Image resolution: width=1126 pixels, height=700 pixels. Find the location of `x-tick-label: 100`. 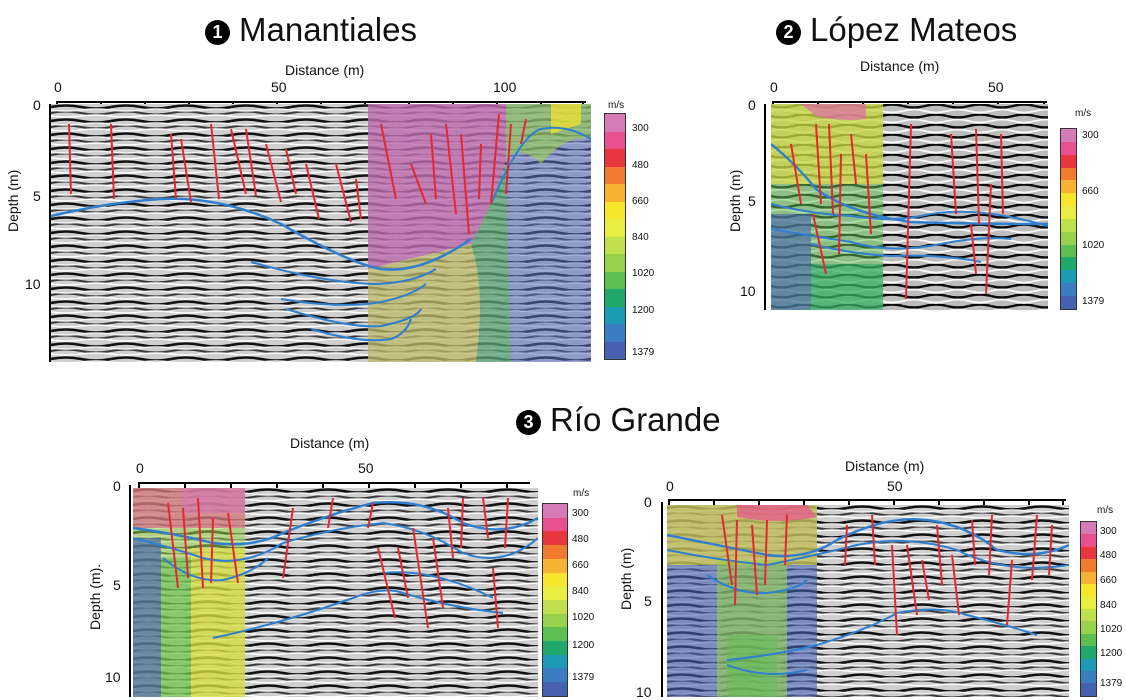

x-tick-label: 100 is located at coordinates (505, 87).